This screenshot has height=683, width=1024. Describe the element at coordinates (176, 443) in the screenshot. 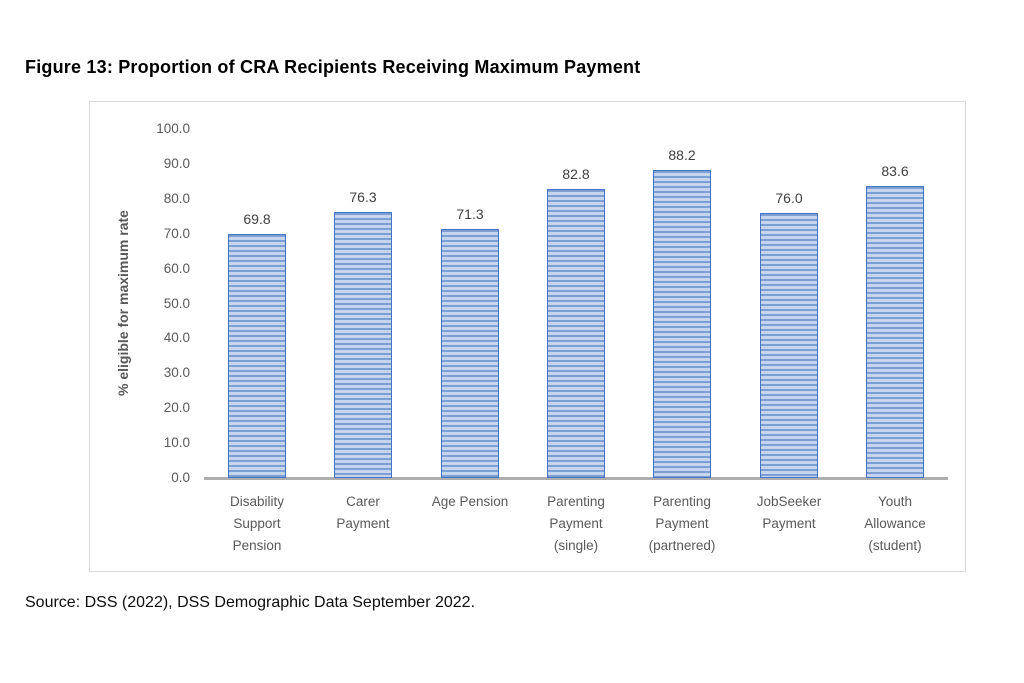

I see `y-tick-label: 10.0` at that location.